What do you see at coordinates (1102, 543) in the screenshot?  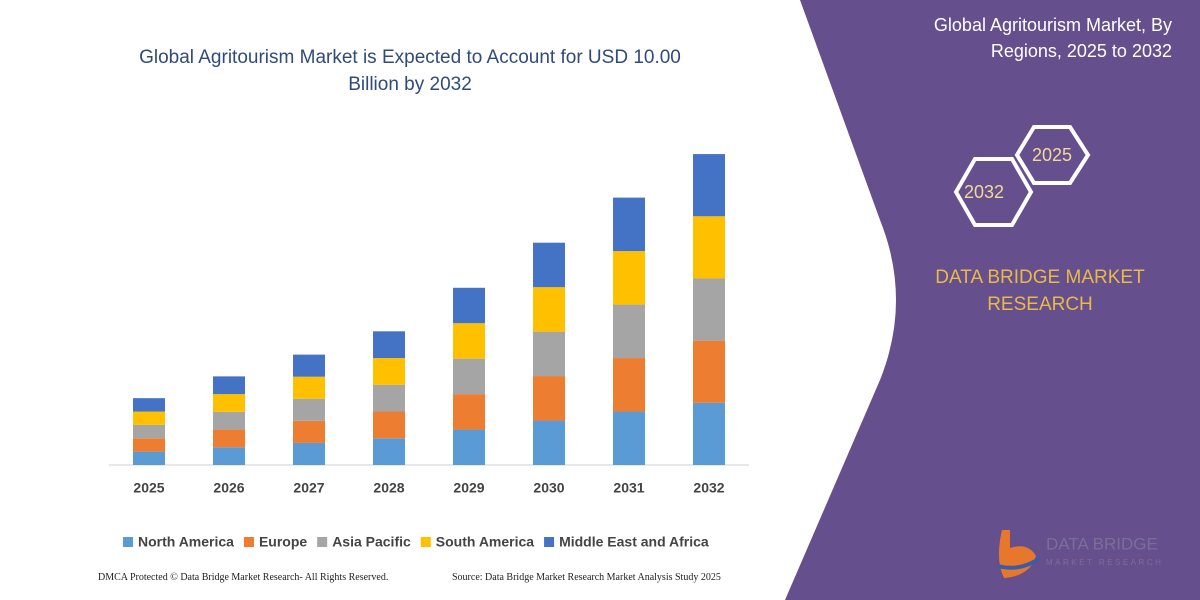 I see `logo-name: DATA BRIDGE` at bounding box center [1102, 543].